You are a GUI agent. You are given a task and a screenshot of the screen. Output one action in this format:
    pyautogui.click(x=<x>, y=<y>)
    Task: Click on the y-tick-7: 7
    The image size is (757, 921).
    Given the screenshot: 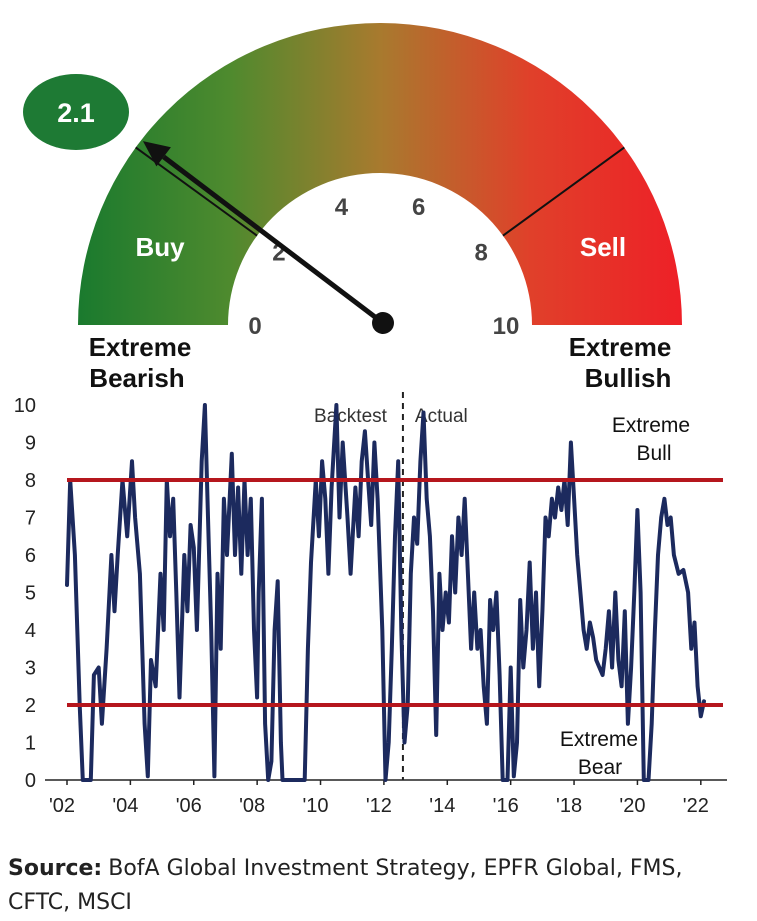 What is the action you would take?
    pyautogui.click(x=30, y=519)
    